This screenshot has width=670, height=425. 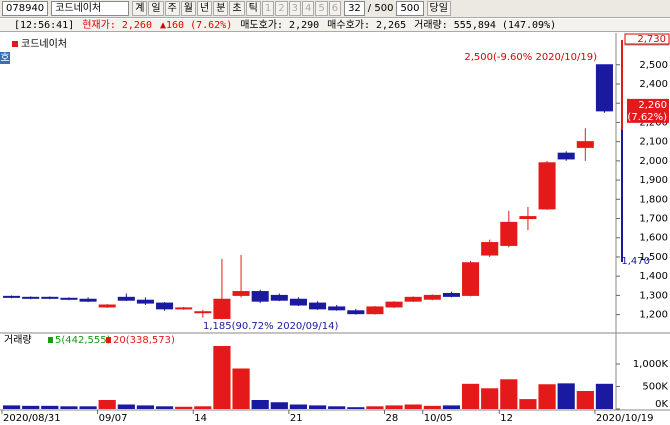 What do you see at coordinates (188, 8) in the screenshot?
I see `toolbar-button: 월` at bounding box center [188, 8].